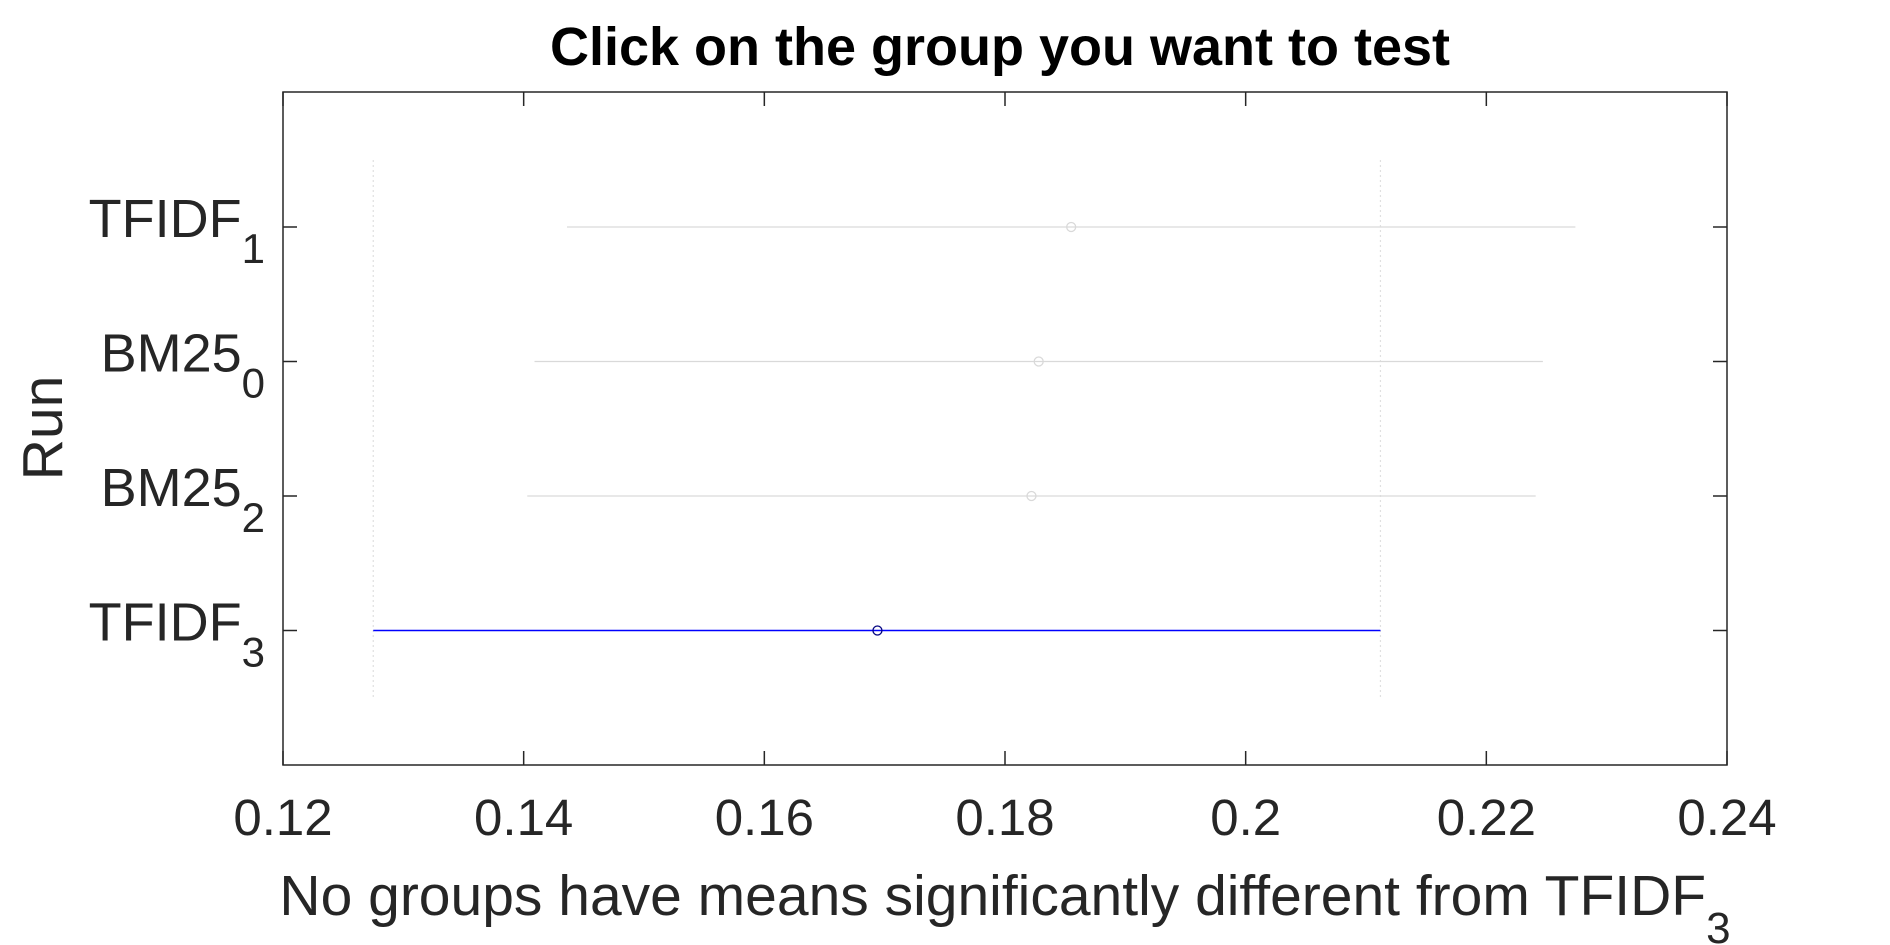 This screenshot has height=945, width=1890. What do you see at coordinates (253, 248) in the screenshot?
I see `y-tick-label-subscript: 1` at bounding box center [253, 248].